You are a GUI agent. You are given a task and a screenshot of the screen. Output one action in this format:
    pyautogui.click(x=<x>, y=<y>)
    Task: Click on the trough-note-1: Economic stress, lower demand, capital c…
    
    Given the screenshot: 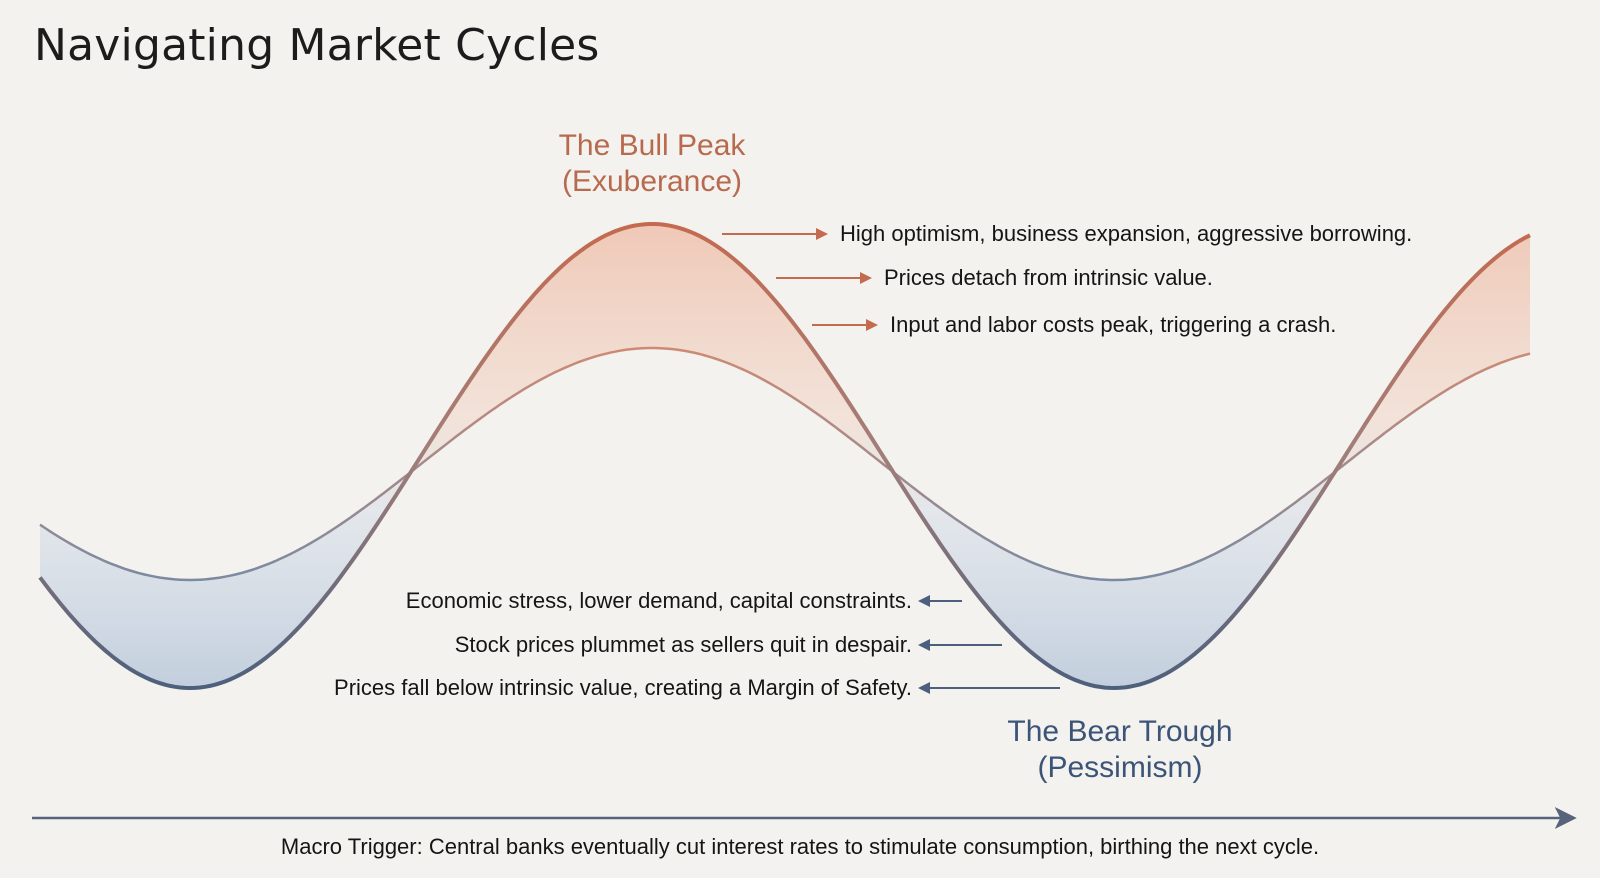 What is the action you would take?
    pyautogui.click(x=658, y=600)
    